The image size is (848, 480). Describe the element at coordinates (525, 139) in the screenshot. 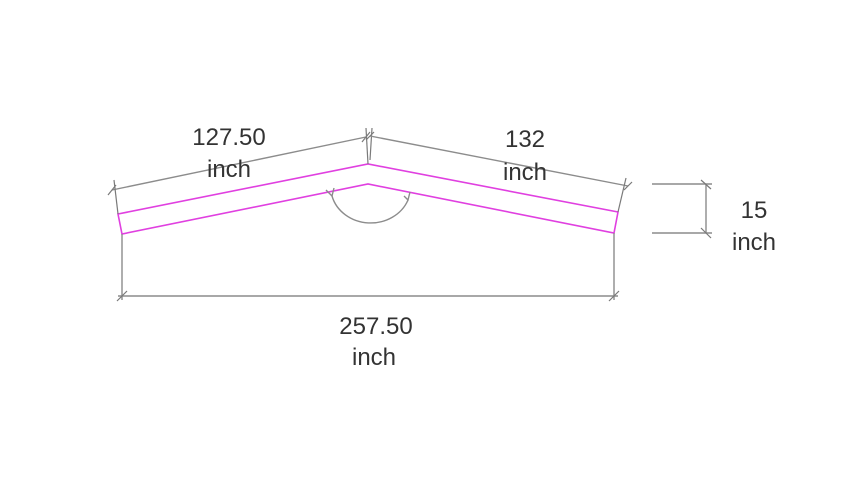

I see `right-dimension-value: 132` at that location.